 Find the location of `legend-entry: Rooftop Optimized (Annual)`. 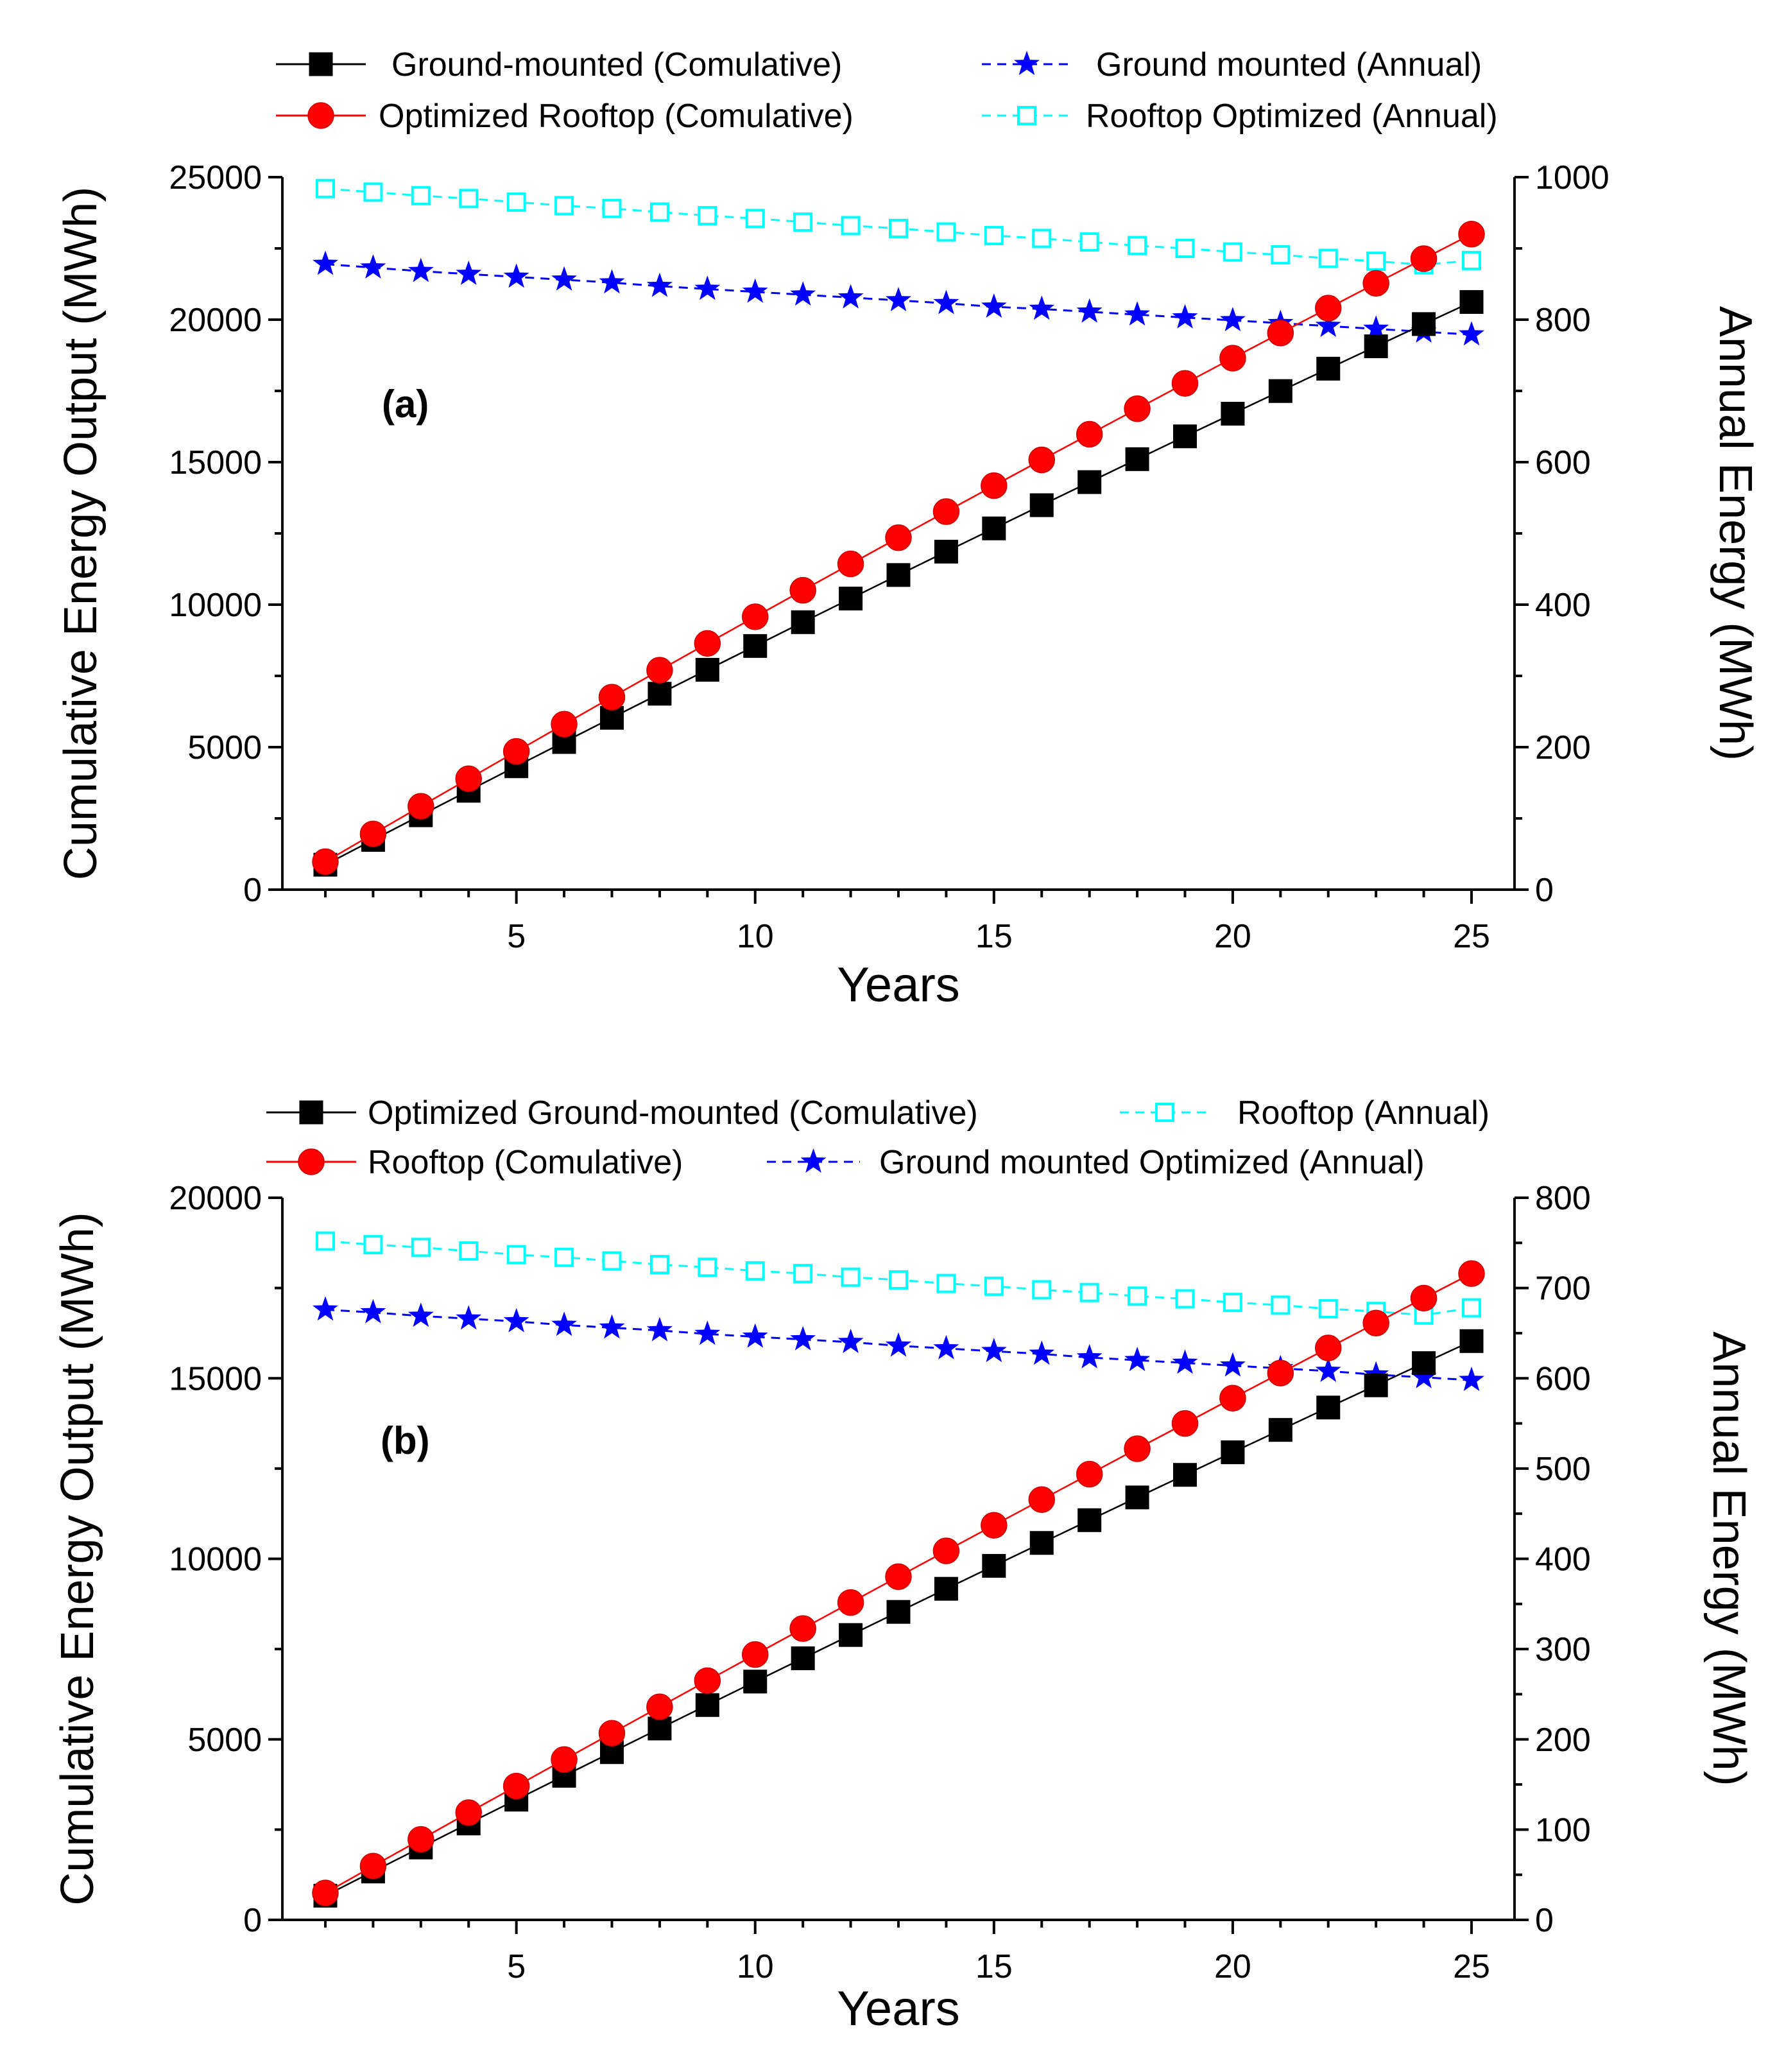

legend-entry: Rooftop Optimized (Annual) is located at coordinates (1240, 117).